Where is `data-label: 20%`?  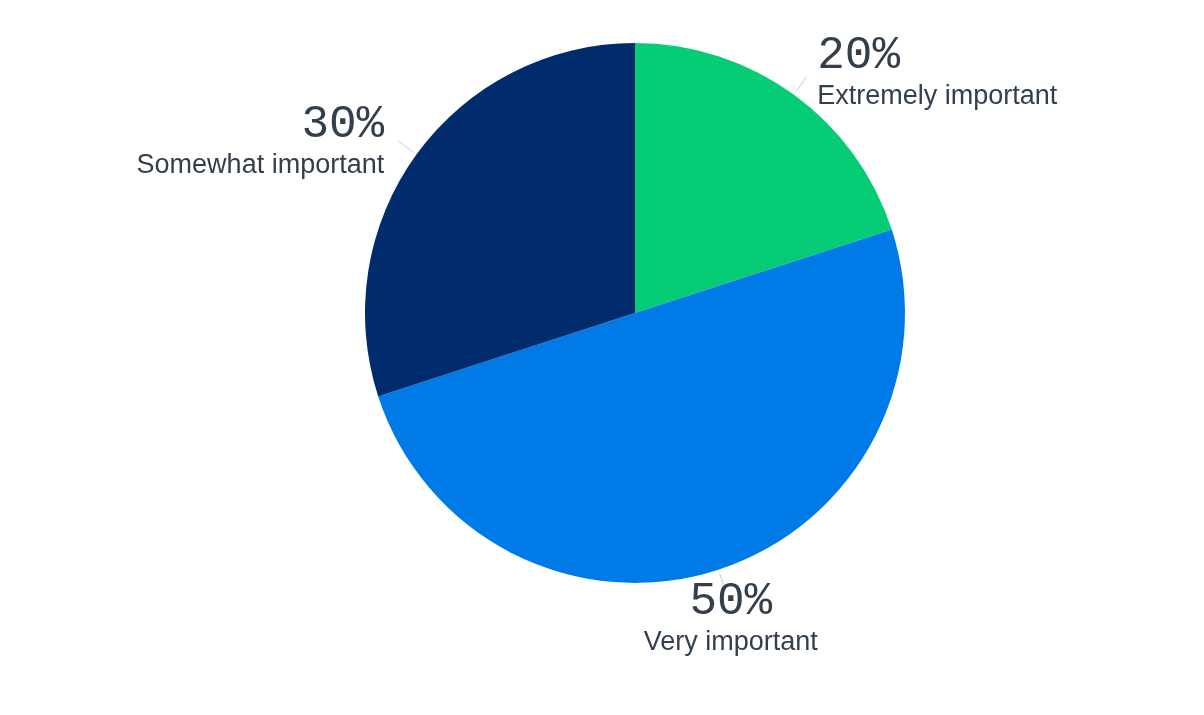
data-label: 20% is located at coordinates (859, 56).